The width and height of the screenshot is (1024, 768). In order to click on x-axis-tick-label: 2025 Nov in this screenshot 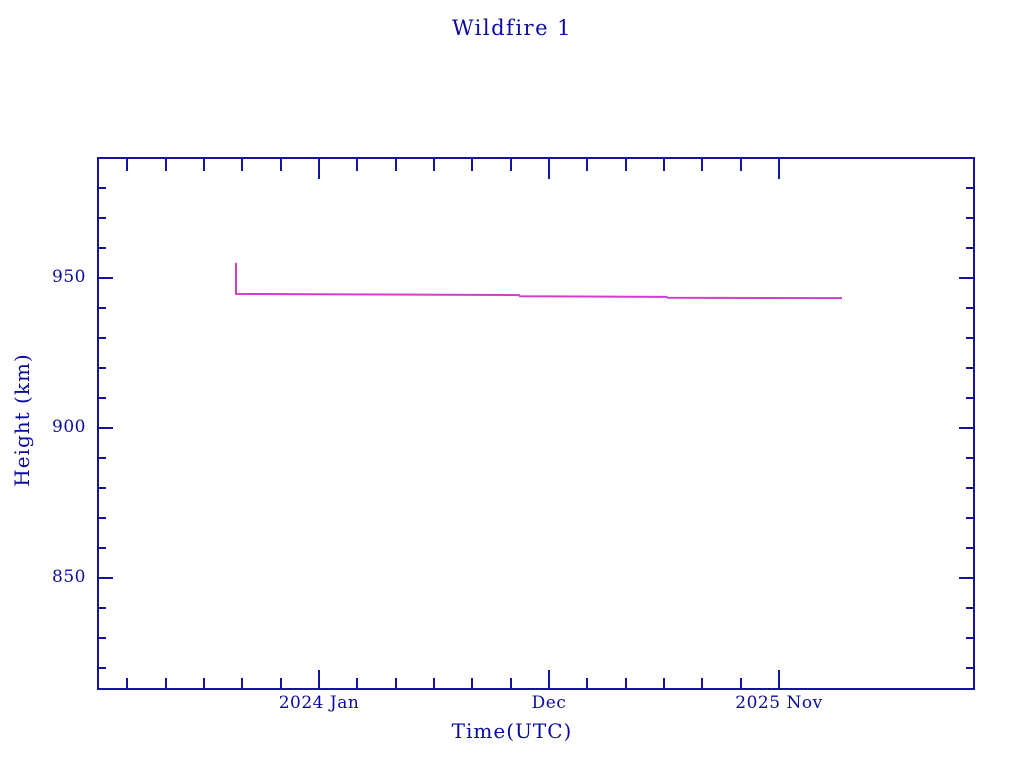, I will do `click(779, 703)`.